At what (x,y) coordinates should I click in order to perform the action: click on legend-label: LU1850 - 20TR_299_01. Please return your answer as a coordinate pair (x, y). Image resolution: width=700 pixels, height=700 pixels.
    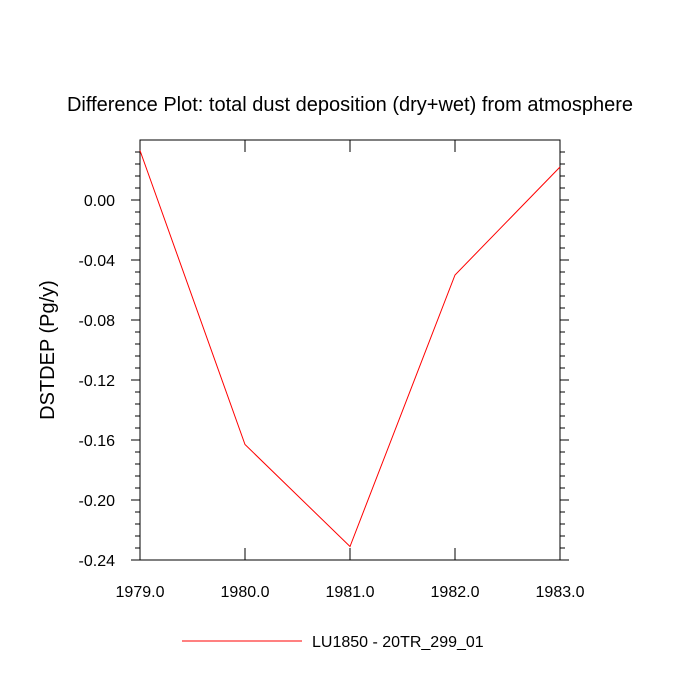
    Looking at the image, I should click on (398, 642).